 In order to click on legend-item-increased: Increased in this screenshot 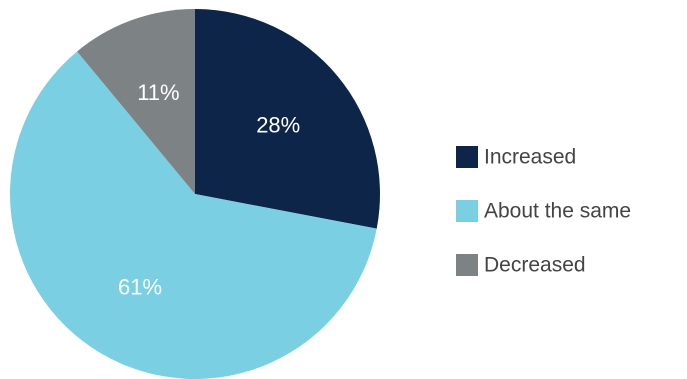, I will do `click(516, 157)`.